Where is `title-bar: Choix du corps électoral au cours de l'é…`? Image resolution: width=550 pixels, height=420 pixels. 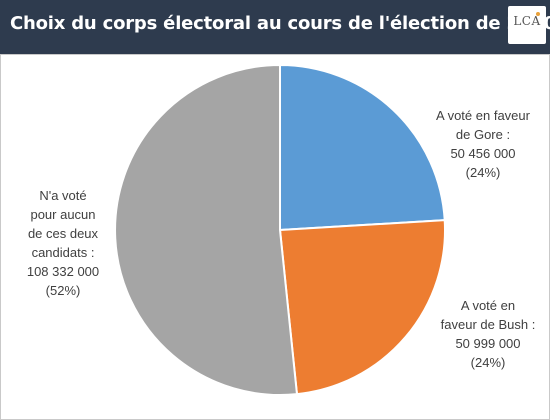 title-bar: Choix du corps électoral au cours de l'é… is located at coordinates (275, 27).